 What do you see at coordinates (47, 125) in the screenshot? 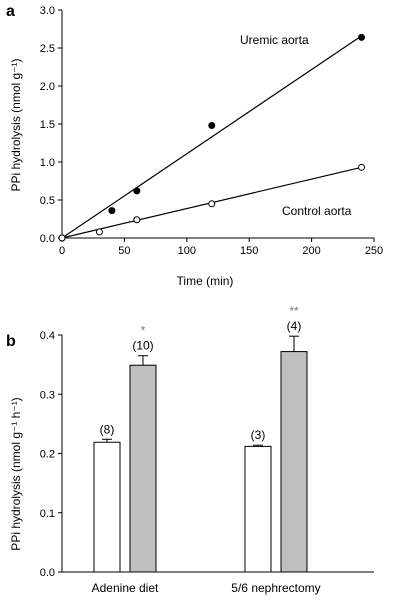
I see `panel-a-y-tick-label: 1.5` at bounding box center [47, 125].